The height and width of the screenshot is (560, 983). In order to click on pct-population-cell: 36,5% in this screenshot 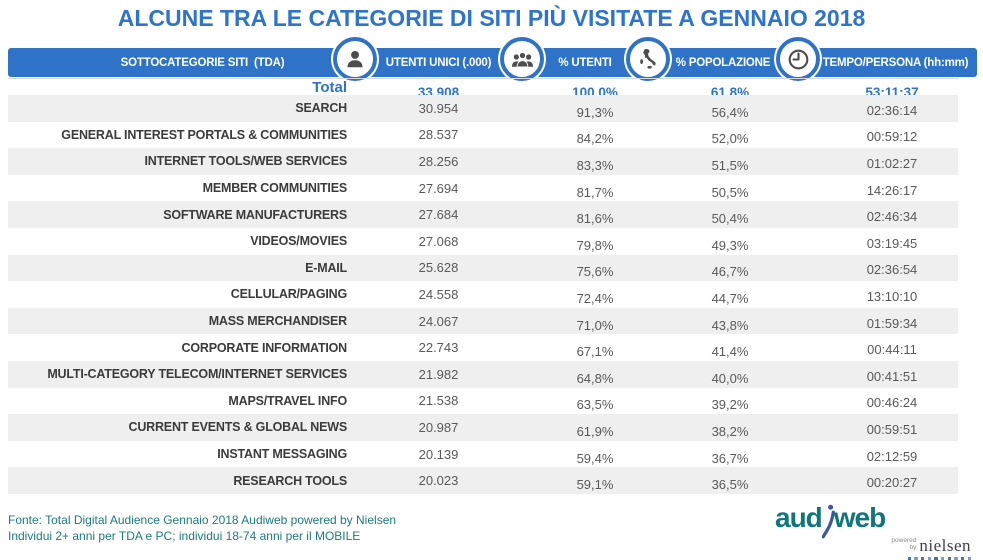, I will do `click(730, 485)`.